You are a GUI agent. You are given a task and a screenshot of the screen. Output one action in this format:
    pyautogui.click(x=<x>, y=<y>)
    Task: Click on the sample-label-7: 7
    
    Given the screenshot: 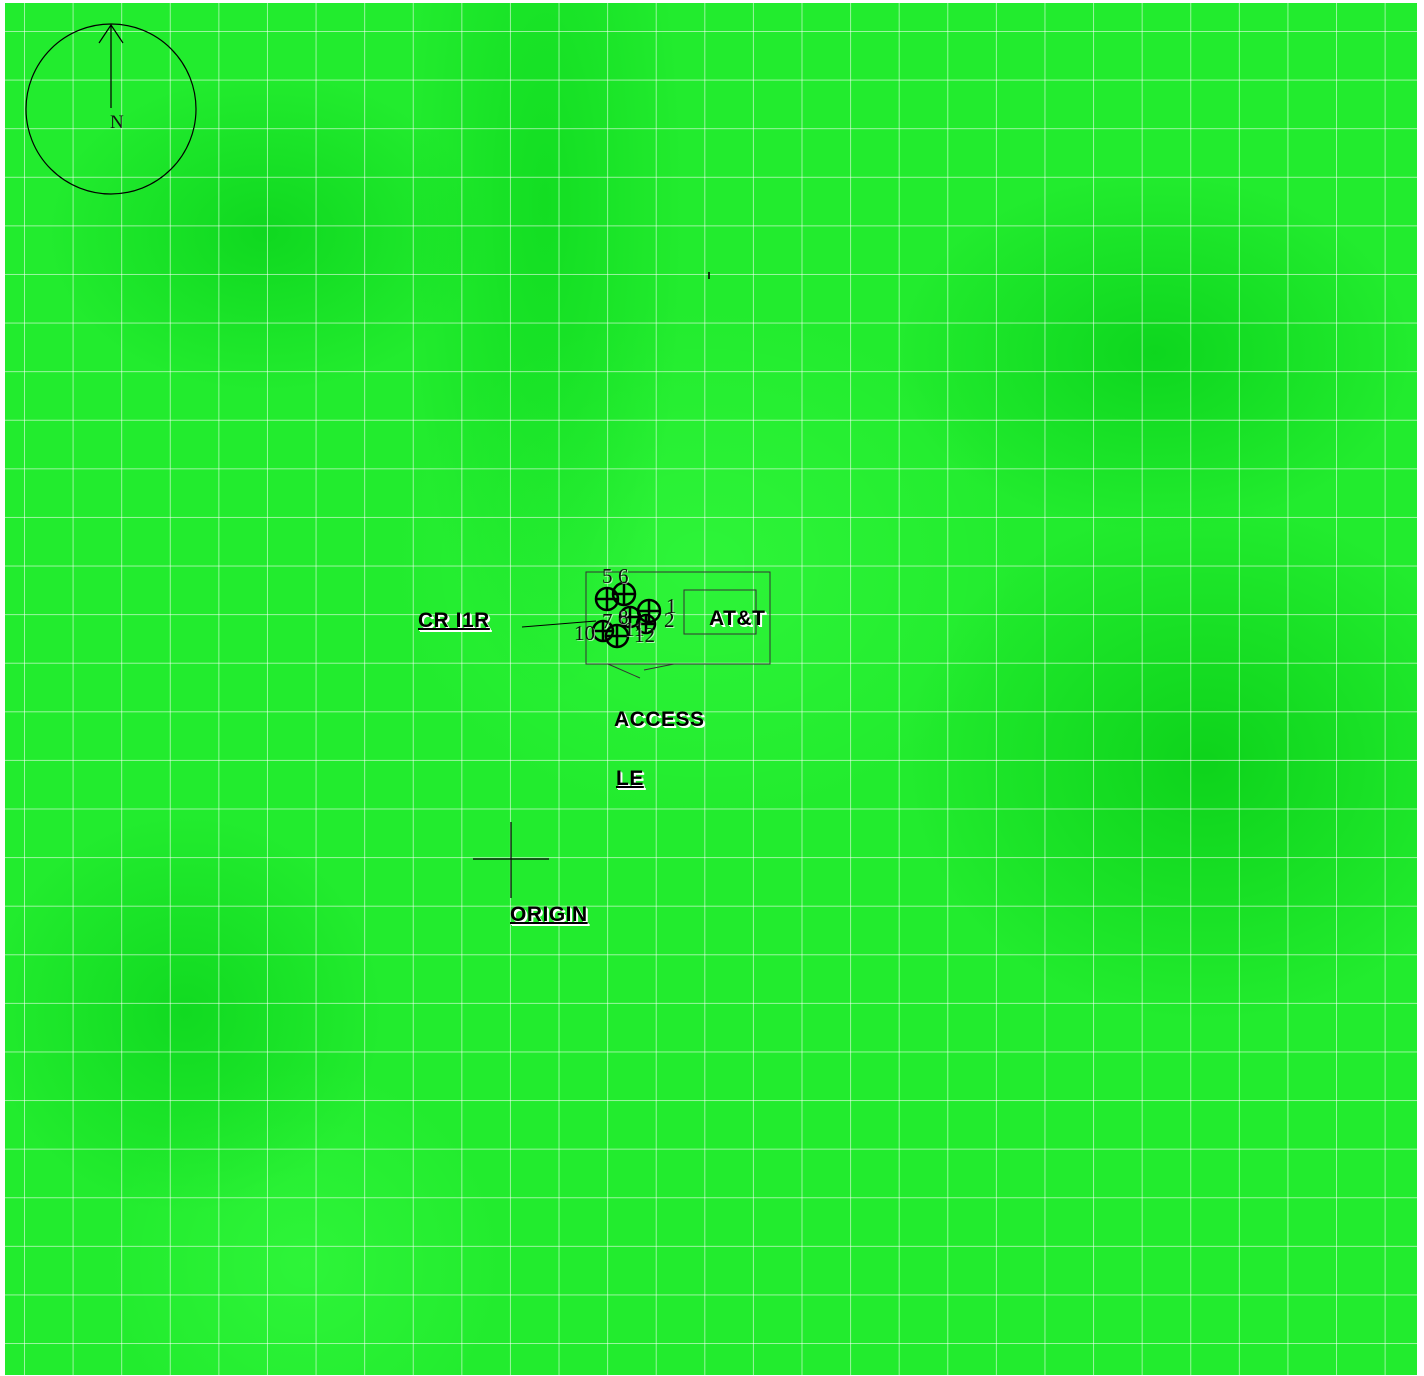 What is the action you would take?
    pyautogui.click(x=607, y=621)
    